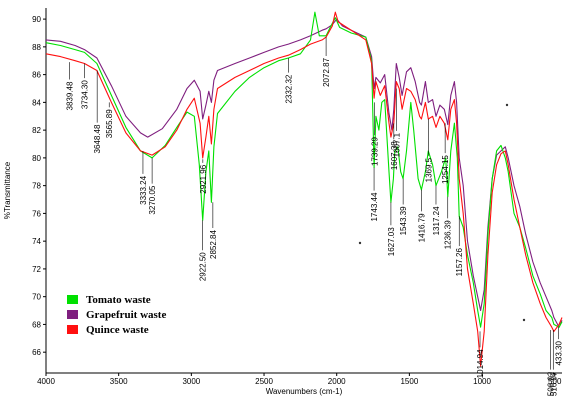 The height and width of the screenshot is (396, 565). What do you see at coordinates (36, 19) in the screenshot?
I see `y-tick-label: 90` at bounding box center [36, 19].